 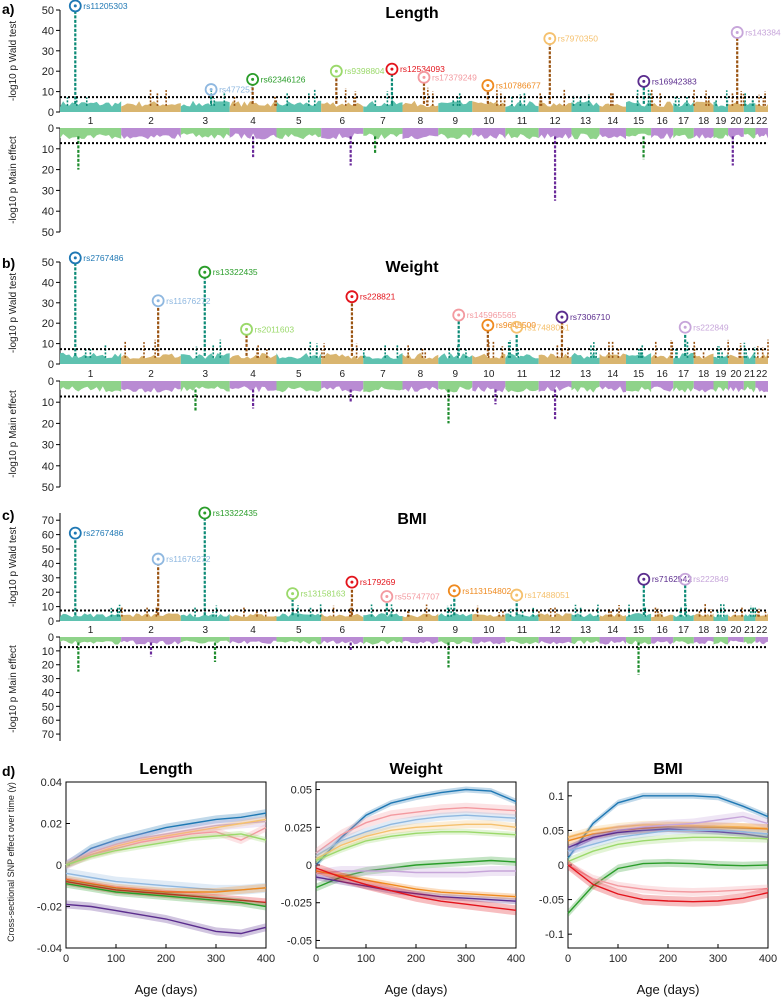 I want to click on series-line-rs55747707, so click(x=668, y=878).